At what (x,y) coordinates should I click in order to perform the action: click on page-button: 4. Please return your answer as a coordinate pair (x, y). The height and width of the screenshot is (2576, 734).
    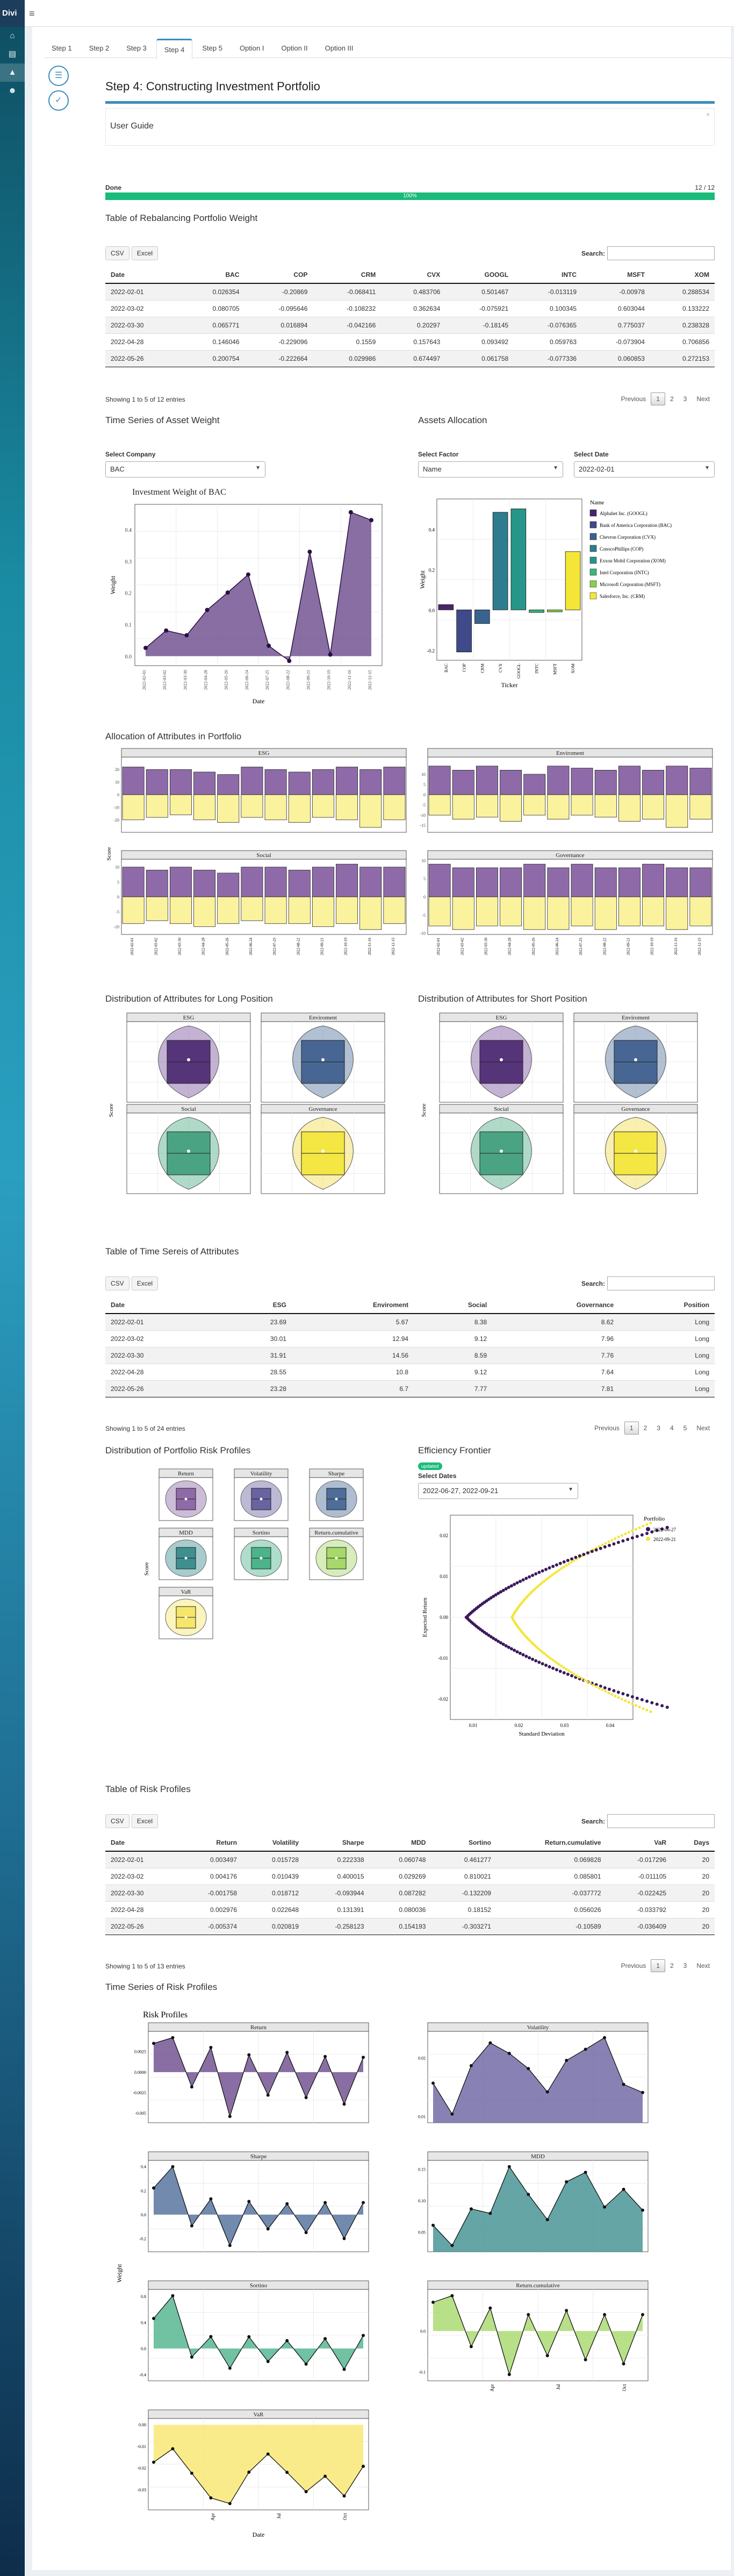
    Looking at the image, I should click on (672, 1428).